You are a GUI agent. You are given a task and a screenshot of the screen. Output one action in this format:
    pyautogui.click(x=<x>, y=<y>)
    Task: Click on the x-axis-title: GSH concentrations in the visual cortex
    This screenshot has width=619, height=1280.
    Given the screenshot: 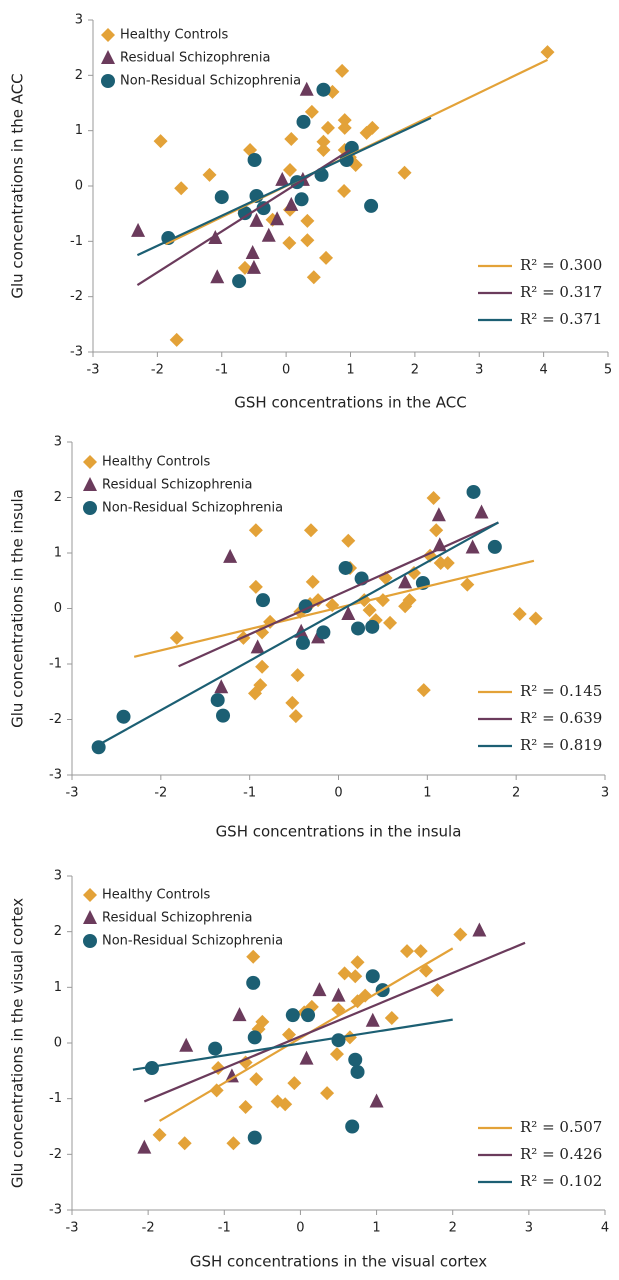 What is the action you would take?
    pyautogui.click(x=338, y=1262)
    